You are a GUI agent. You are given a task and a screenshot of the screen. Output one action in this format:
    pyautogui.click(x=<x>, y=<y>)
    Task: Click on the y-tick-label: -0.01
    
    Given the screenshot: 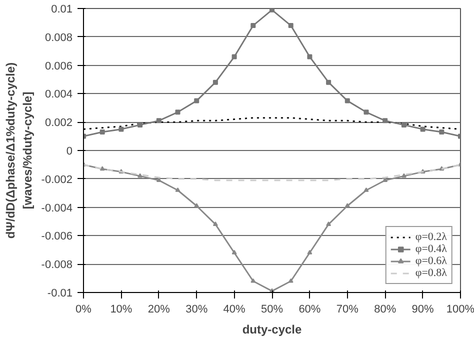 What is the action you would take?
    pyautogui.click(x=60, y=294)
    